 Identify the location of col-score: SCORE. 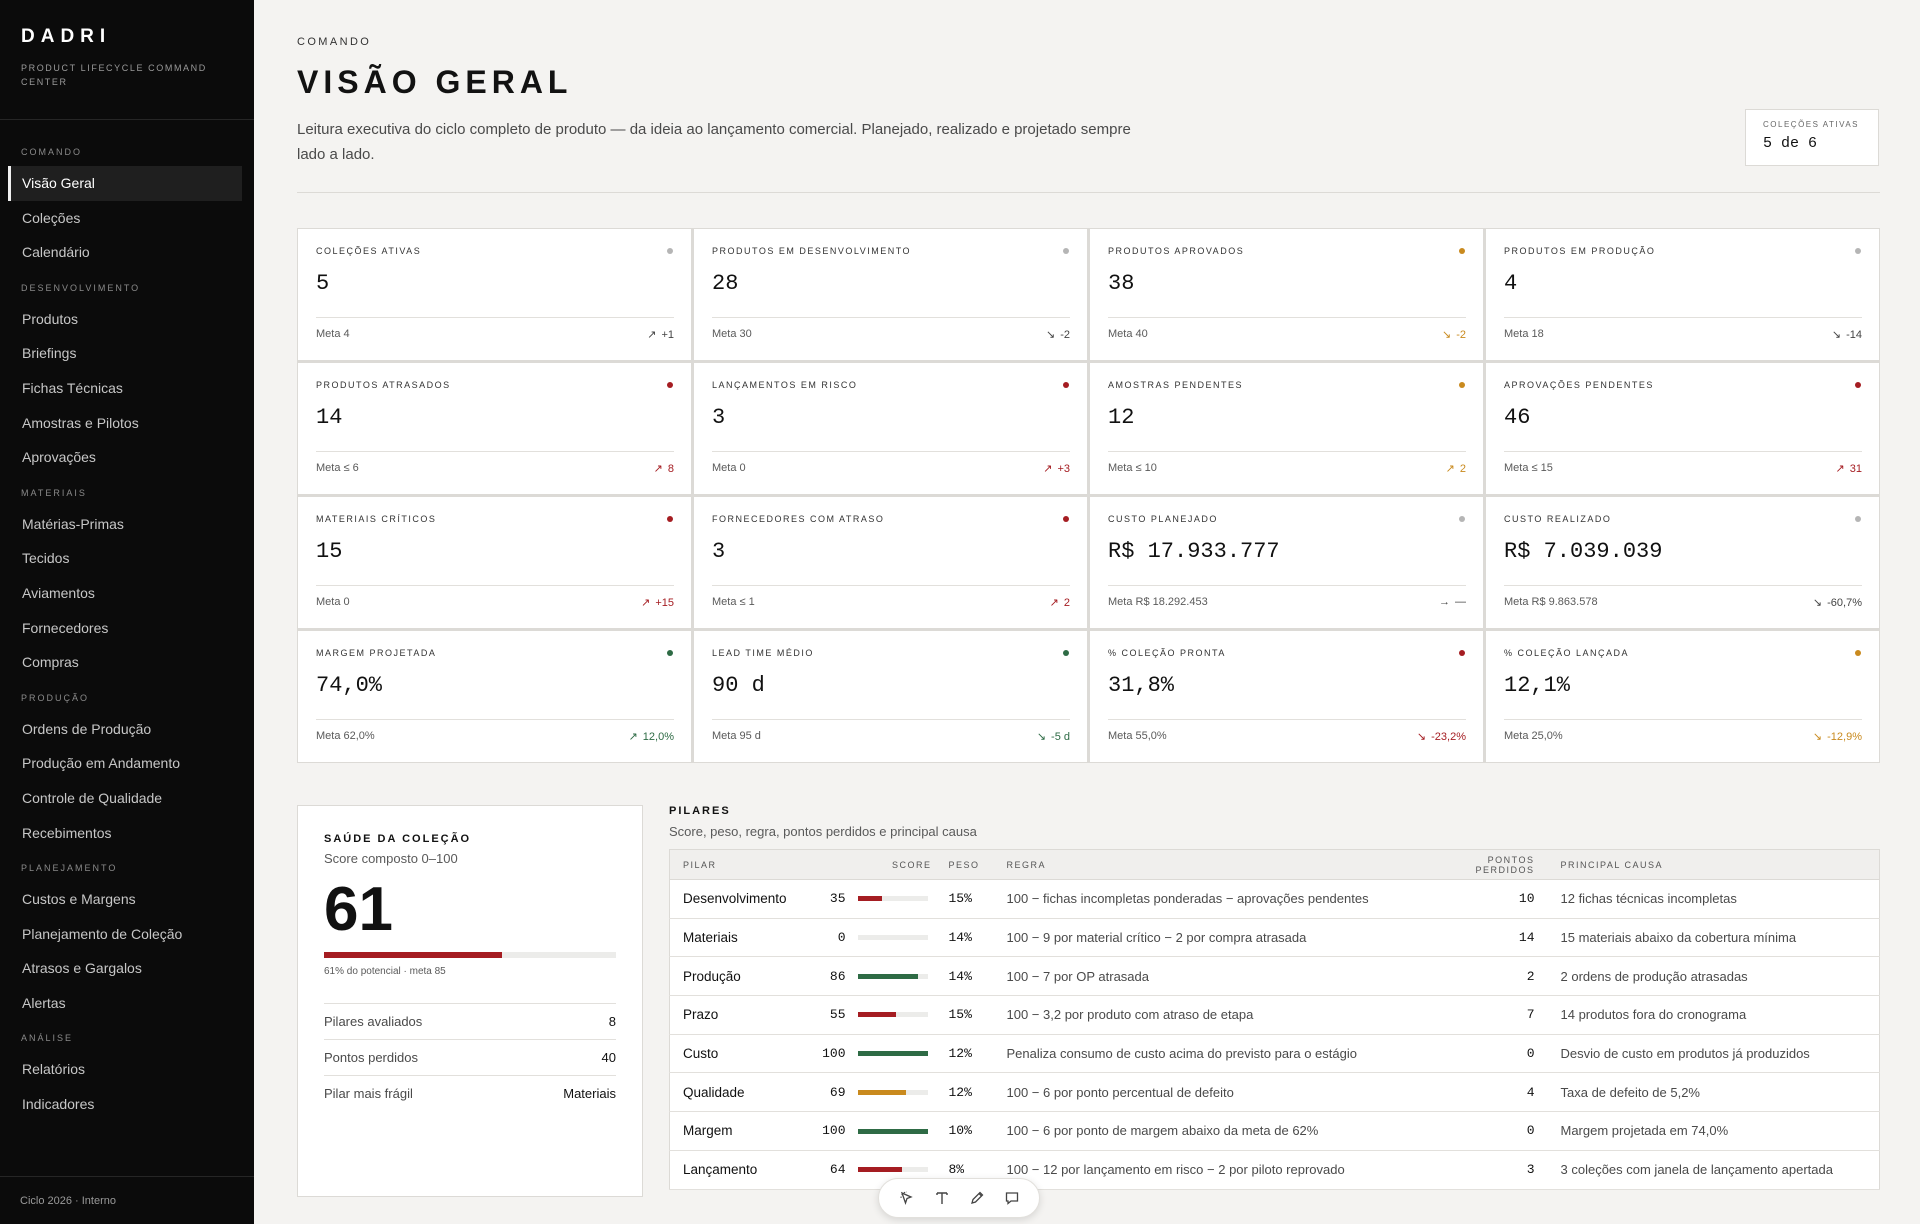
(870, 864).